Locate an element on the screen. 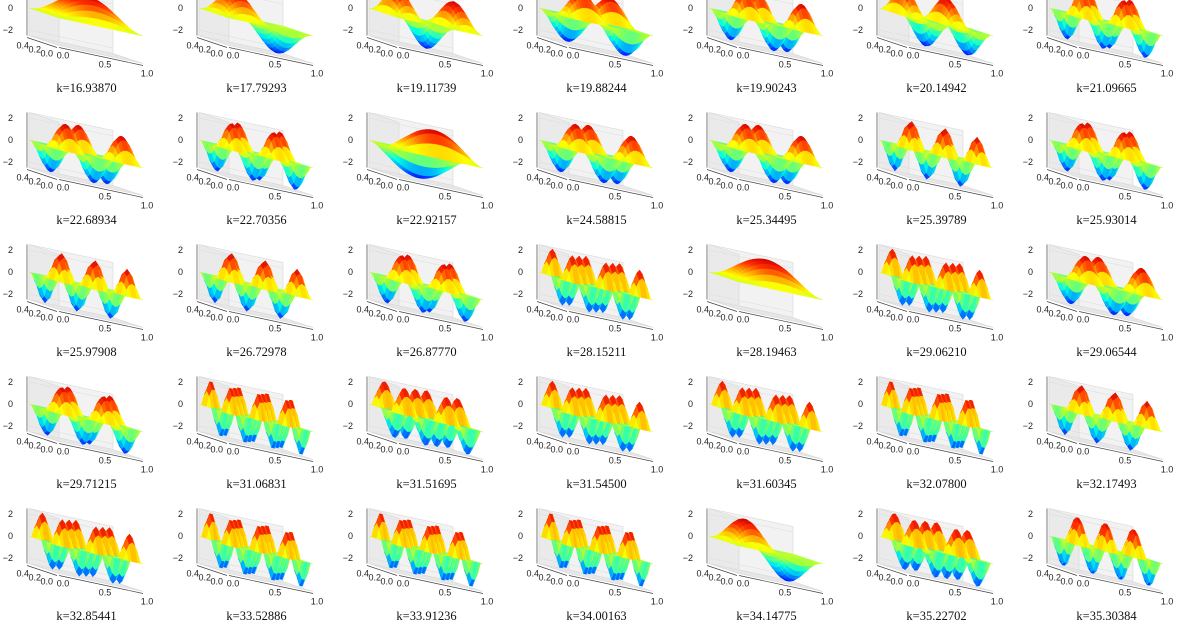  surface-plot: 20−20.40.20.00.00.51.0k=17.79293 is located at coordinates (256, 47).